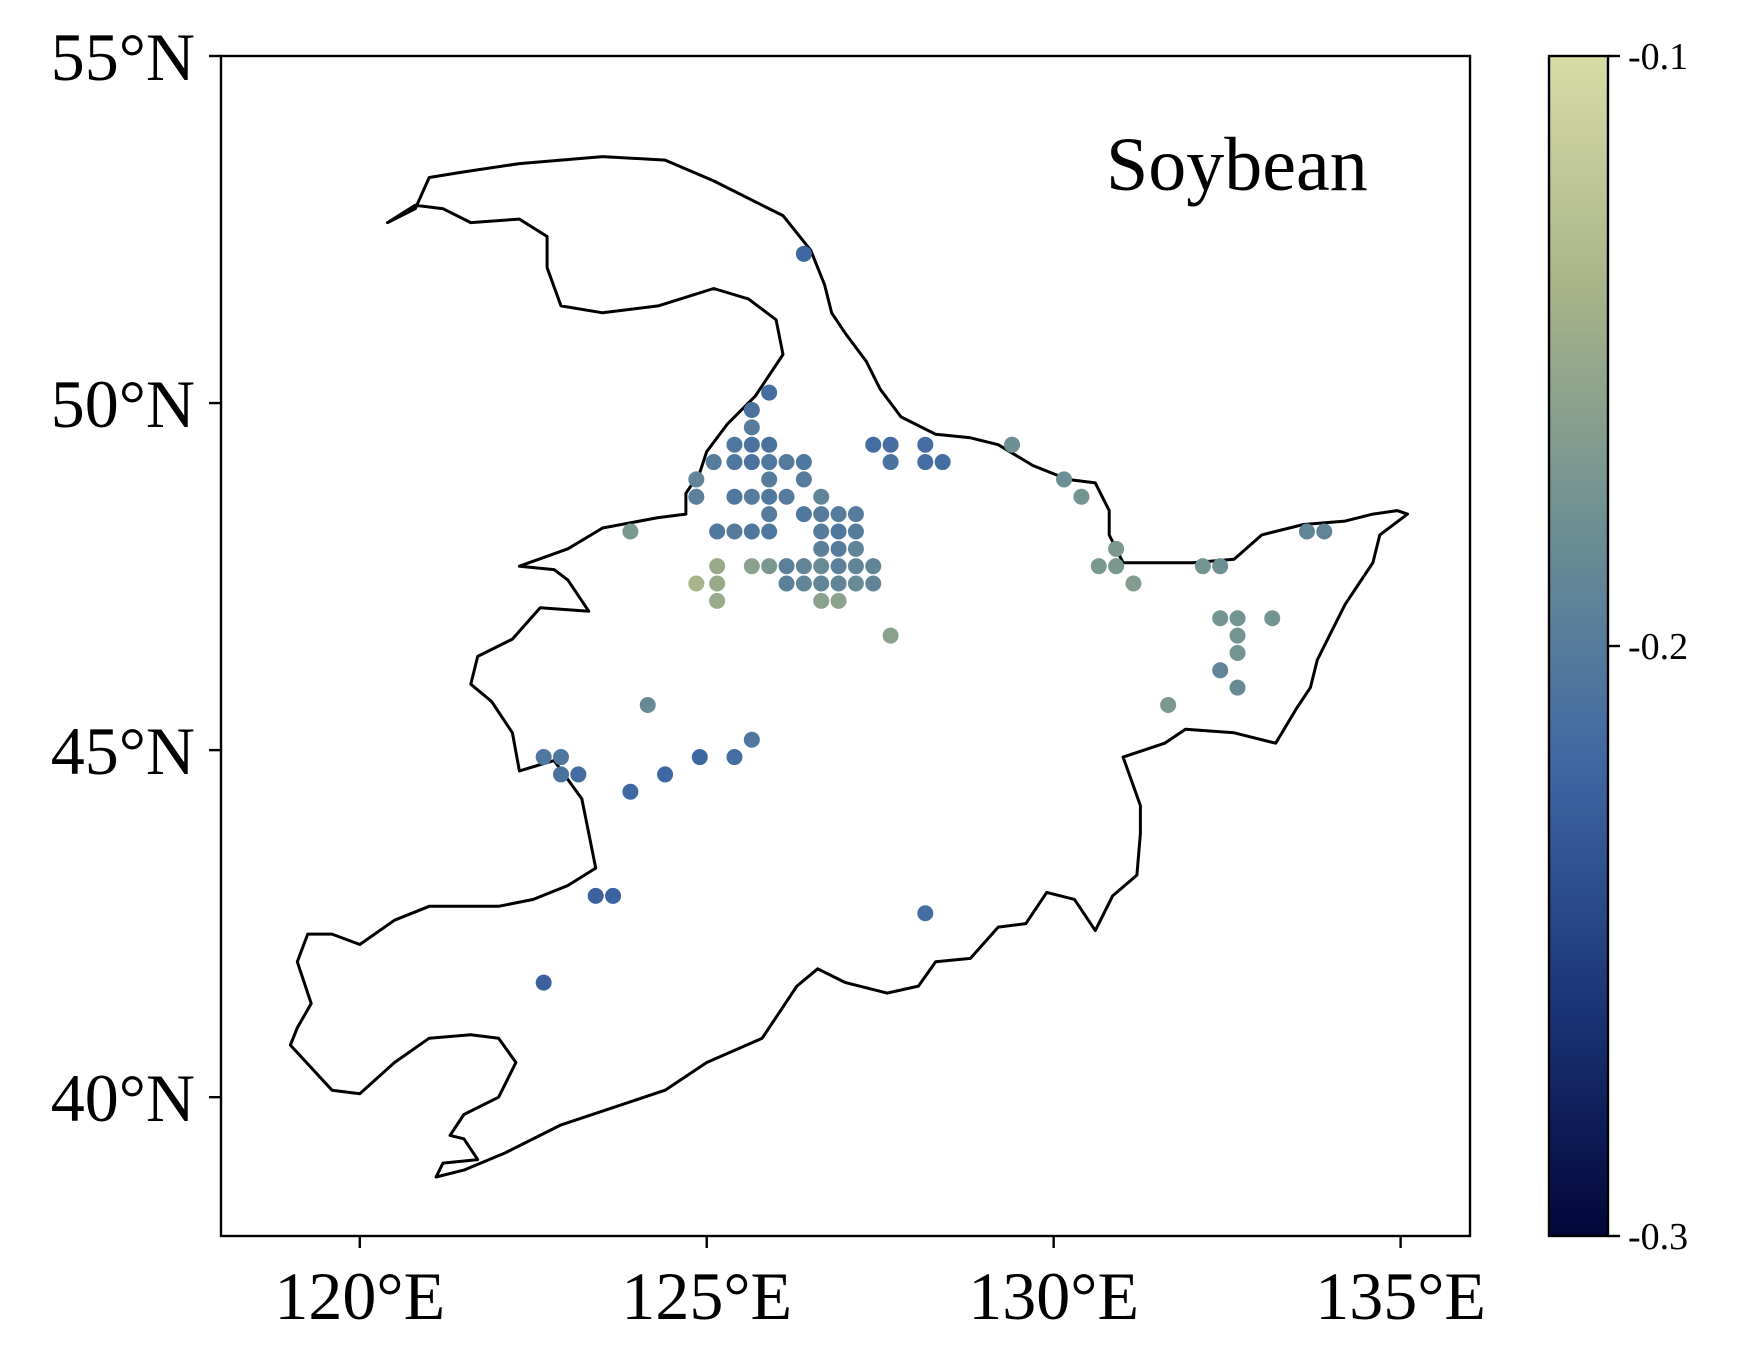  Describe the element at coordinates (123, 404) in the screenshot. I see `y-tick-label: 50°N` at that location.